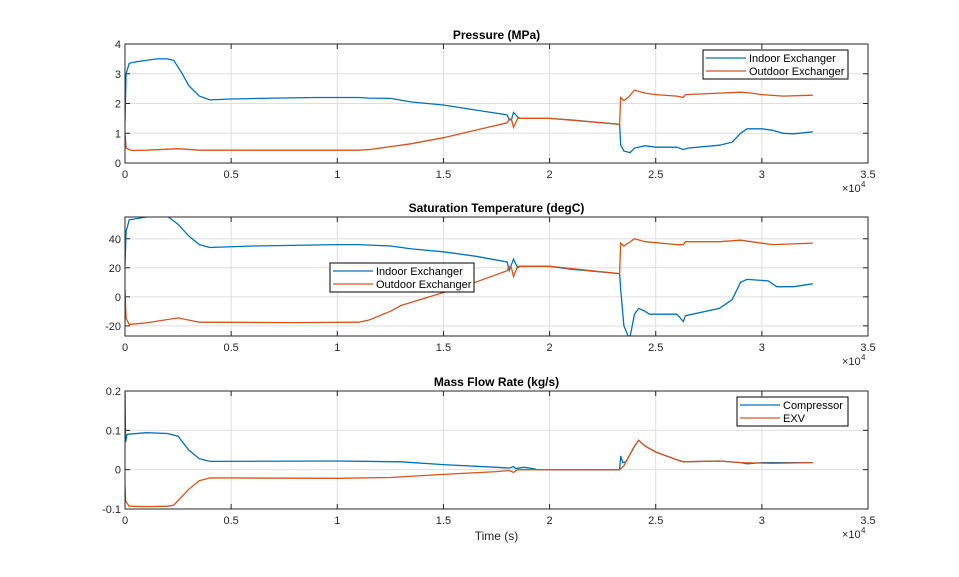 Image resolution: width=959 pixels, height=577 pixels. What do you see at coordinates (118, 75) in the screenshot?
I see `y-tick-label: 3` at bounding box center [118, 75].